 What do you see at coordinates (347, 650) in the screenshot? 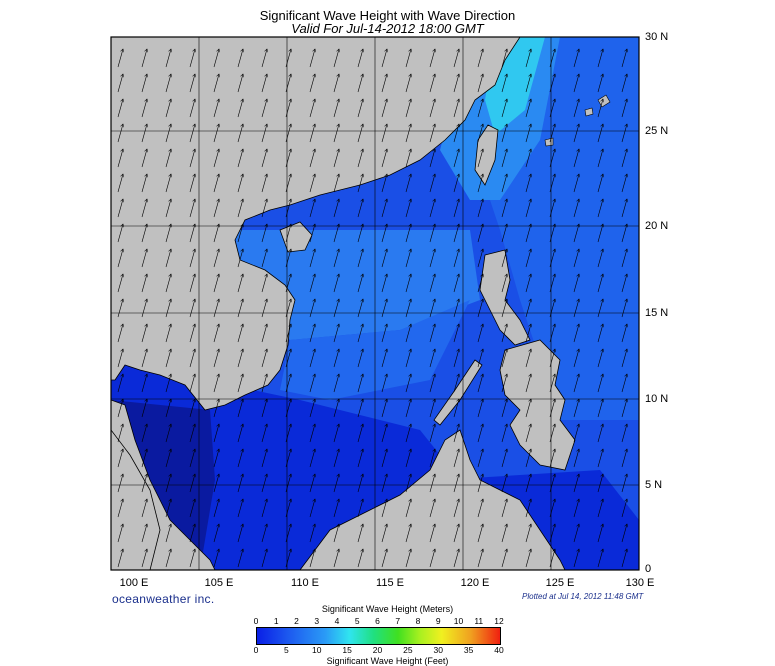
I see `legend-feet-tick: 15` at bounding box center [347, 650].